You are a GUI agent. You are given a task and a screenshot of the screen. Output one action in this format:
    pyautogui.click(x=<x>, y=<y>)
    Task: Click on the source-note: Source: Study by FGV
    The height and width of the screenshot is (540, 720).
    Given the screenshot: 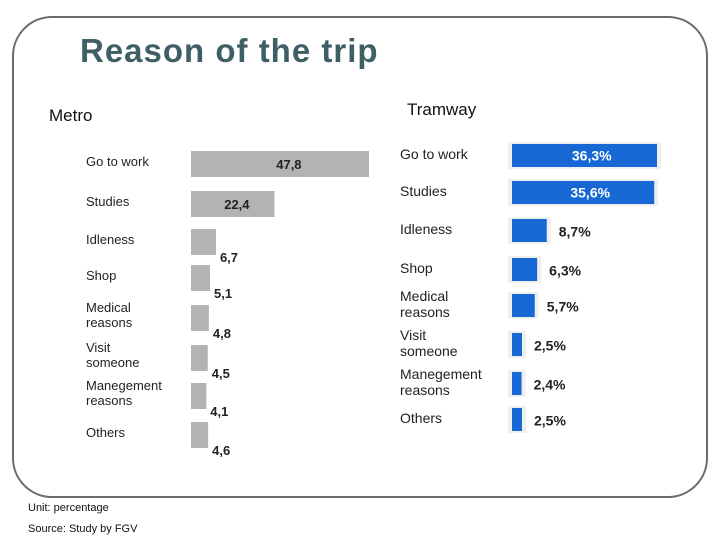 What is the action you would take?
    pyautogui.click(x=83, y=529)
    